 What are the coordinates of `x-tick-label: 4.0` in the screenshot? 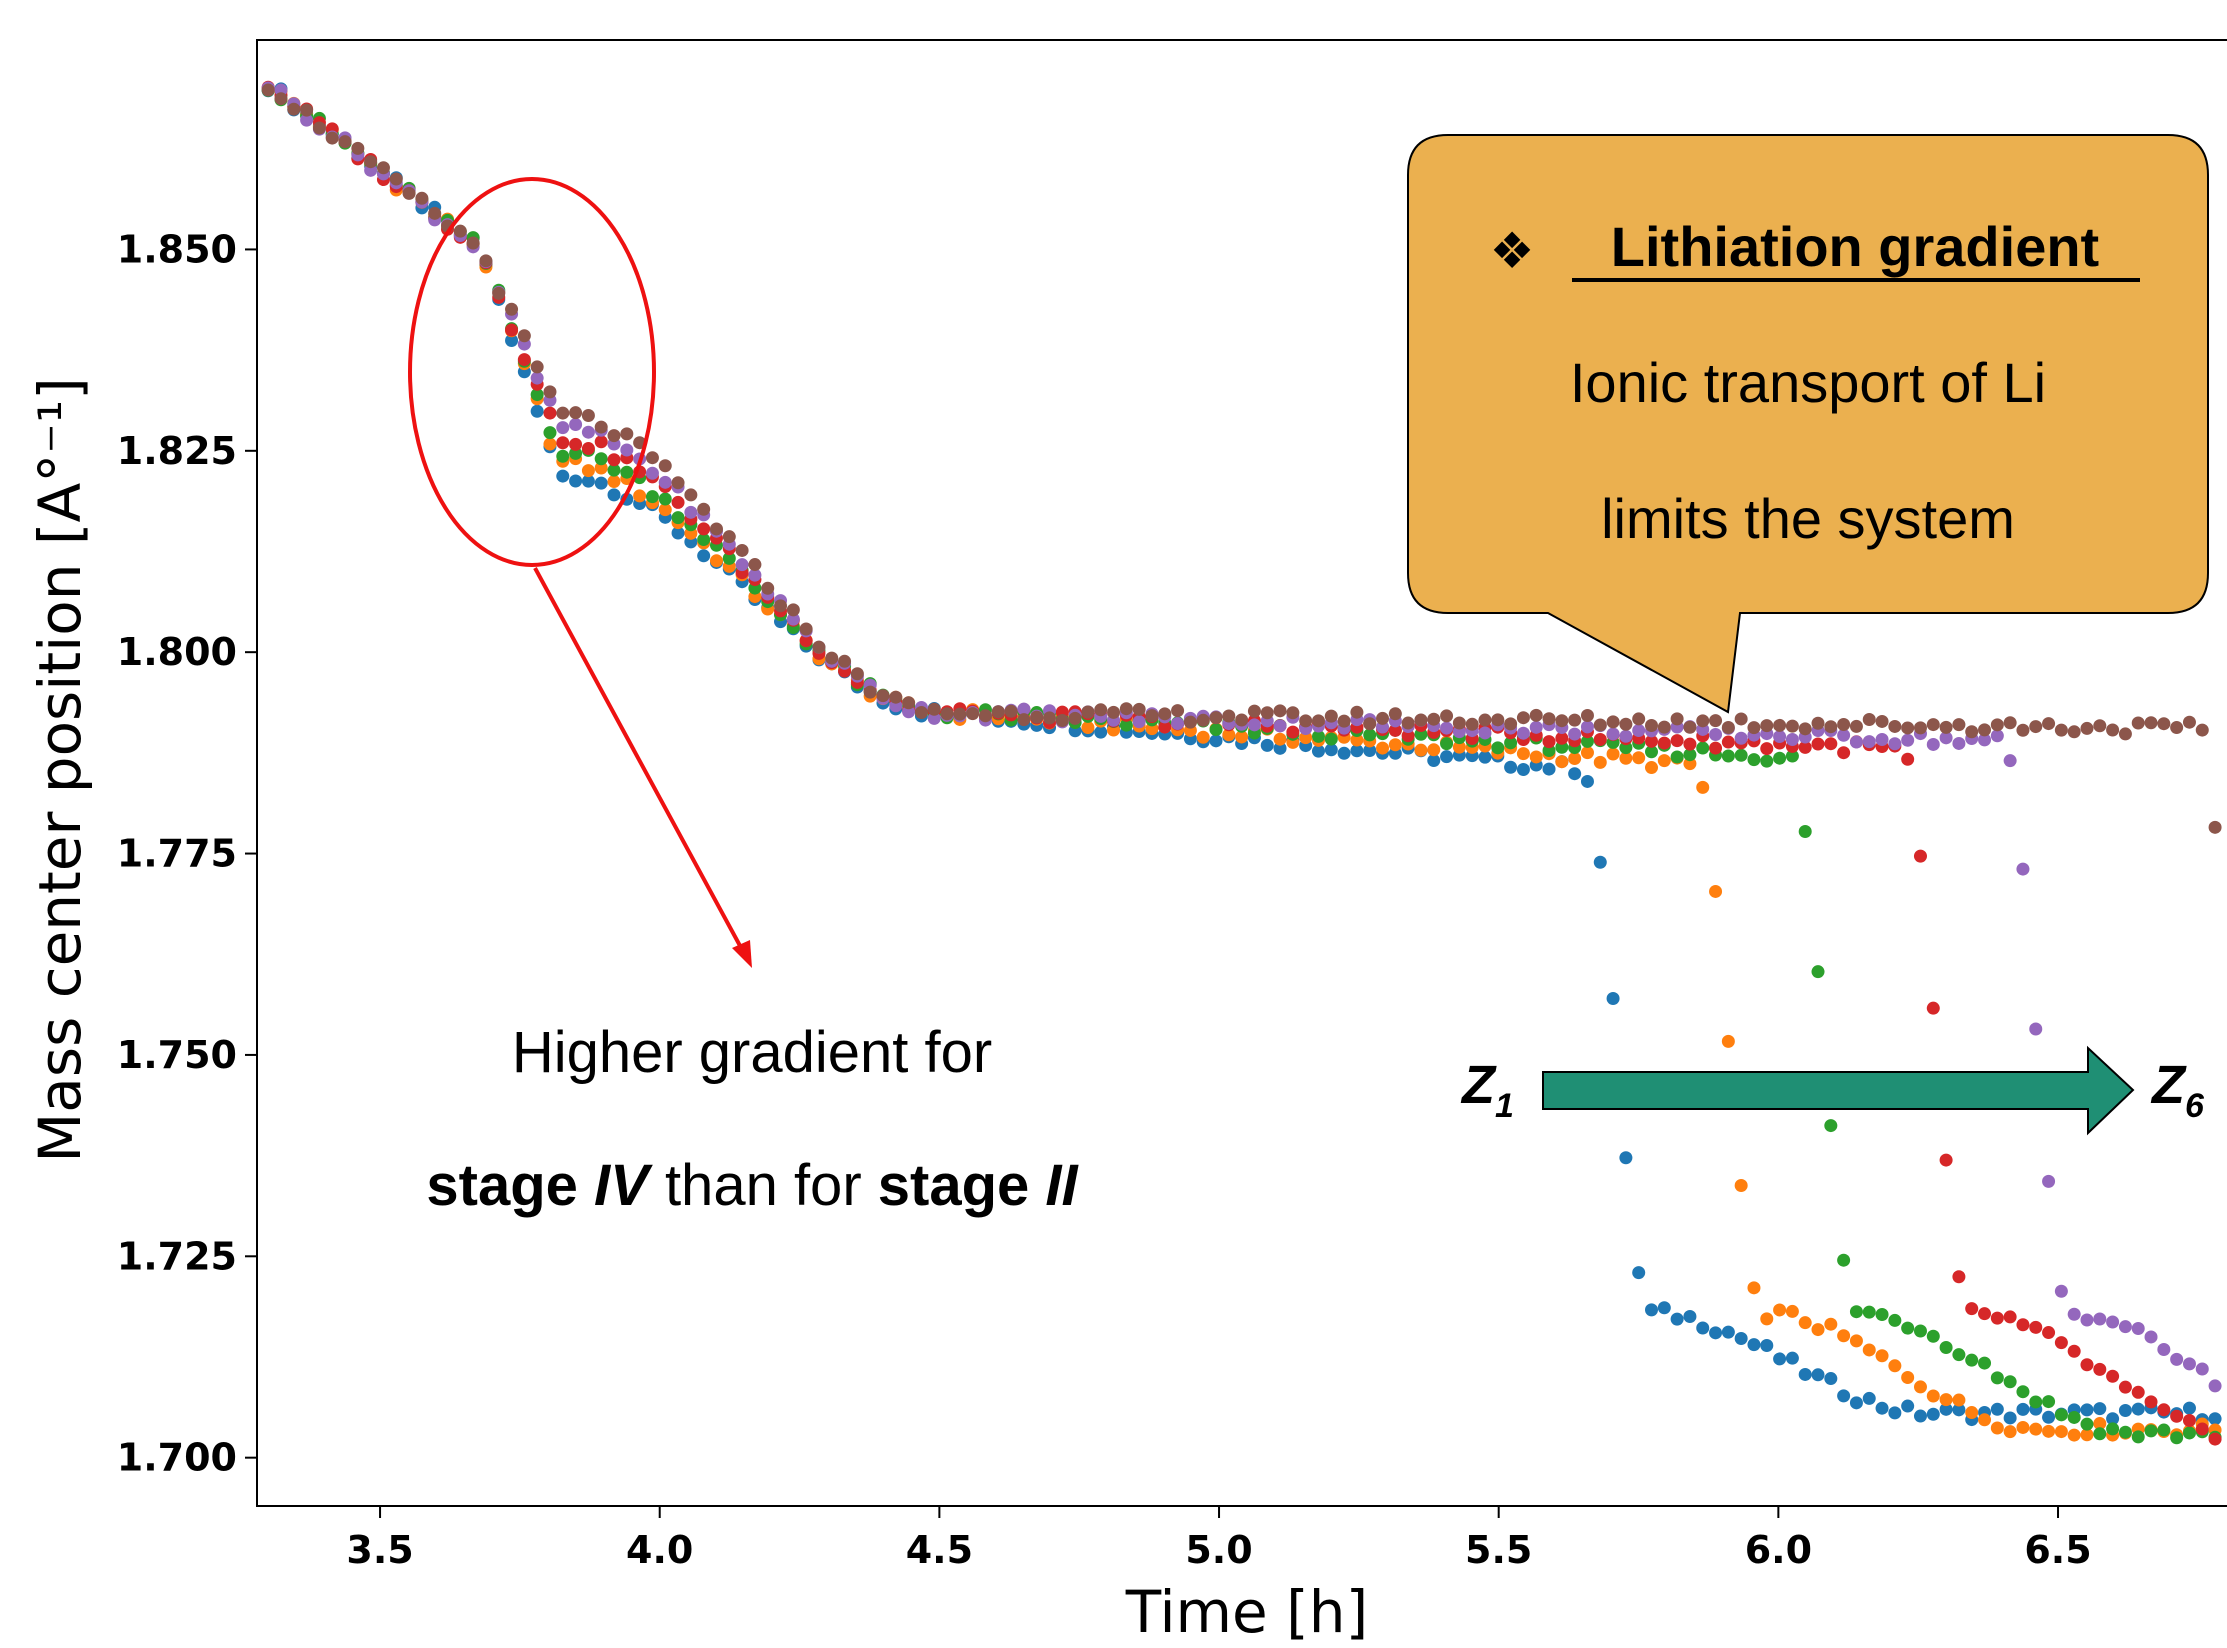 It's located at (659, 1550).